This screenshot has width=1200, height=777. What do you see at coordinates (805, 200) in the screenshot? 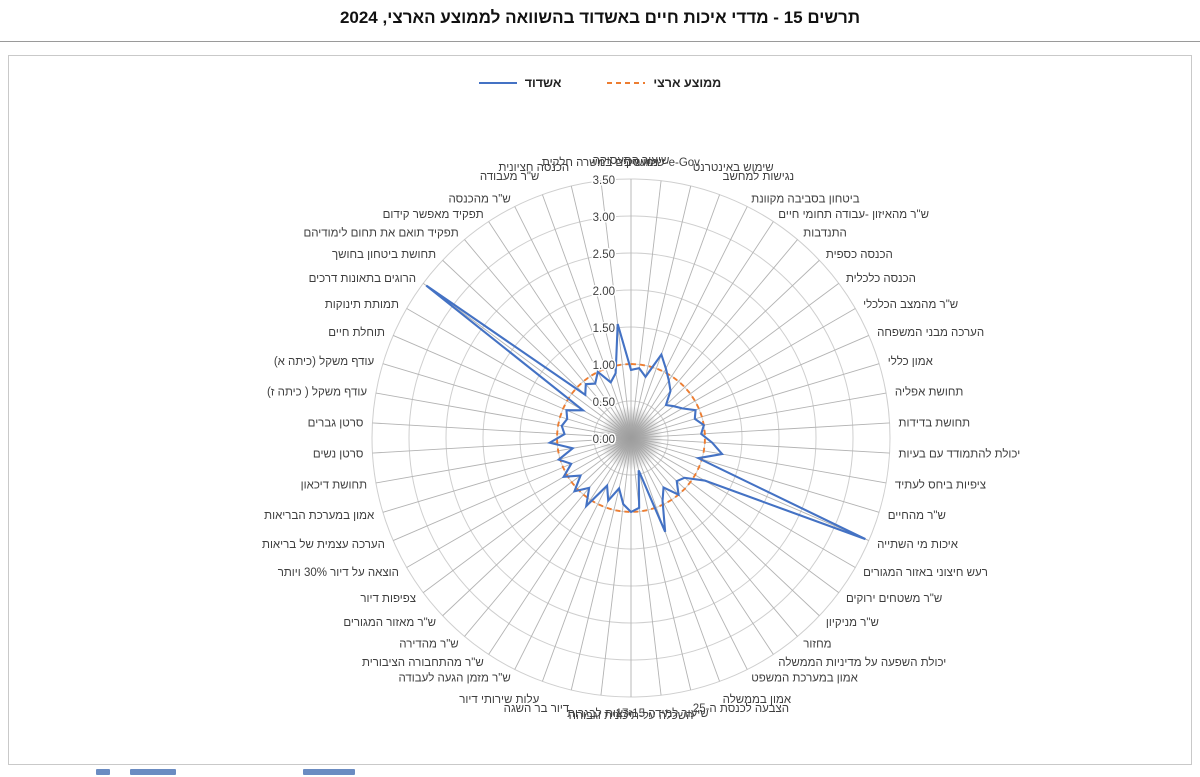
I see `category-label: ביטחון בסביבה מקוונת` at bounding box center [805, 200].